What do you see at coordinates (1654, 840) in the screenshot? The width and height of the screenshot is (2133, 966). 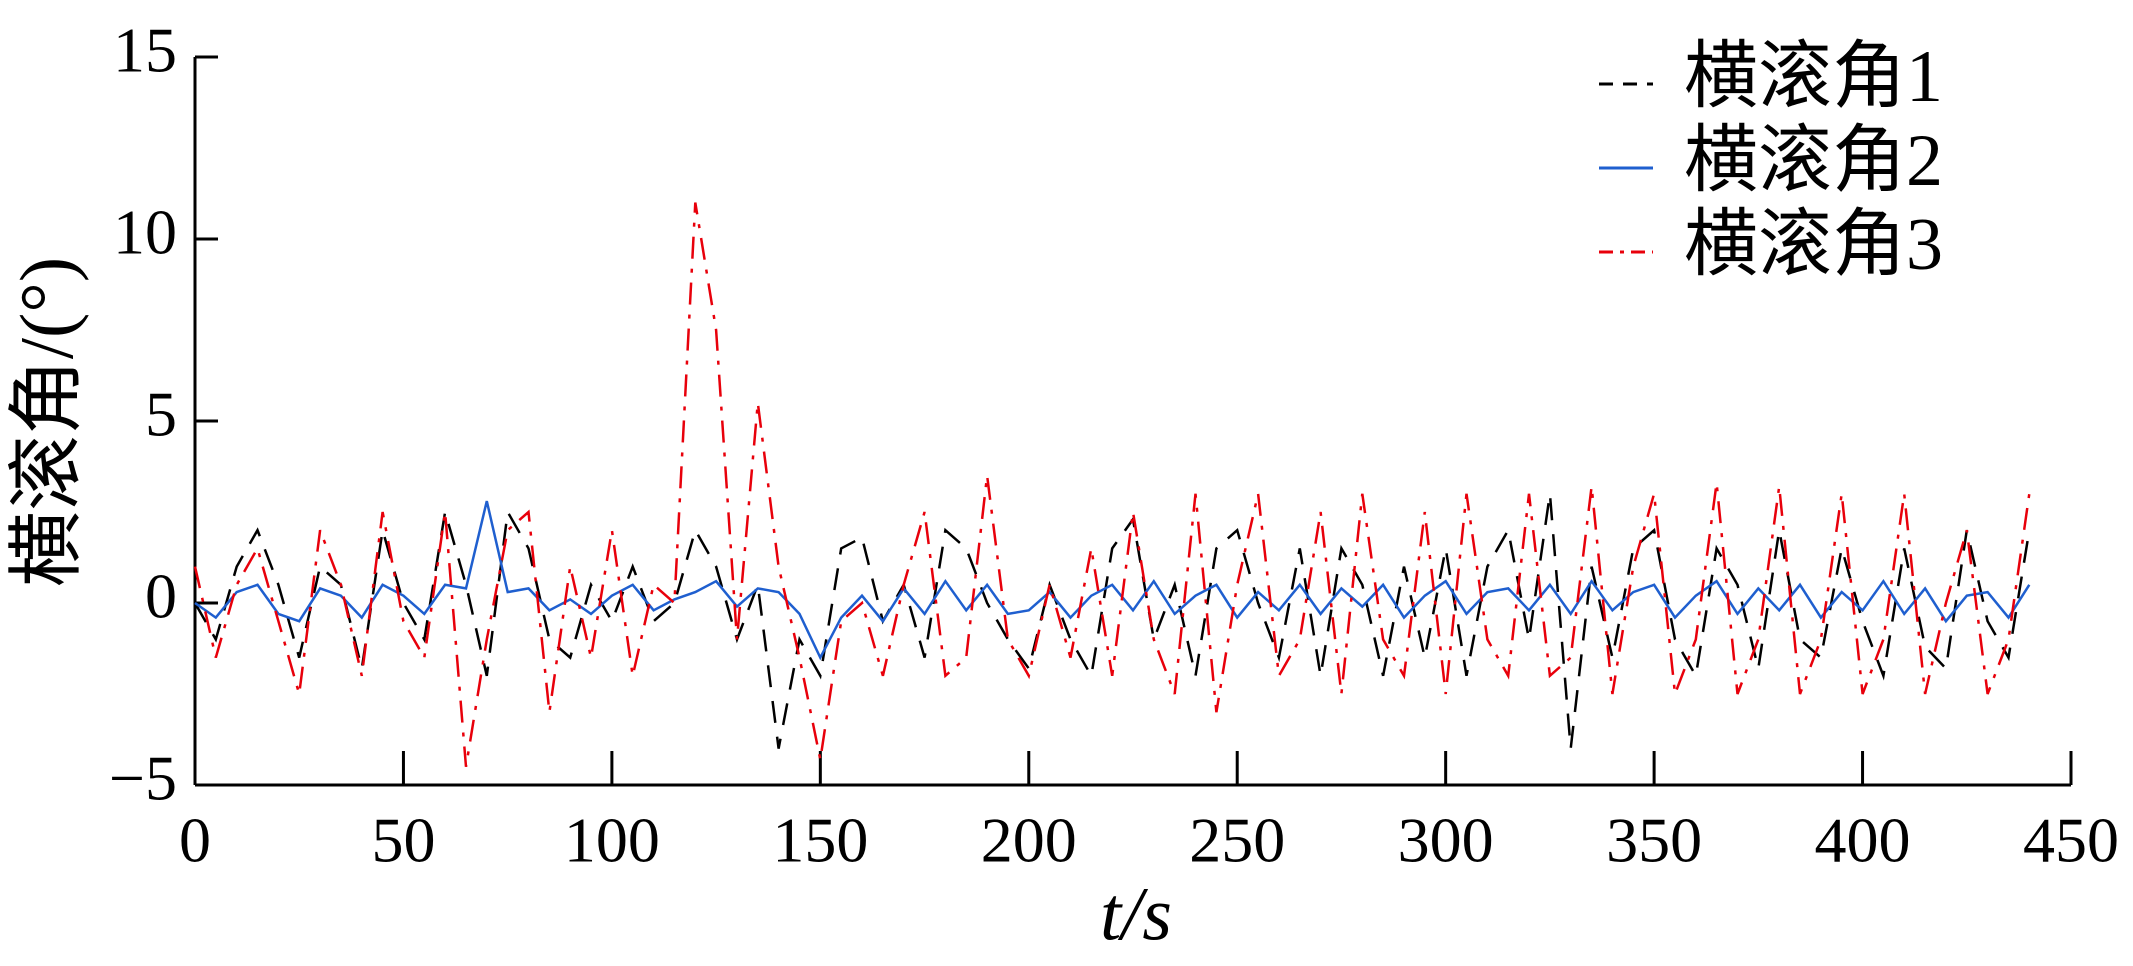 I see `x-tick-label: 350` at bounding box center [1654, 840].